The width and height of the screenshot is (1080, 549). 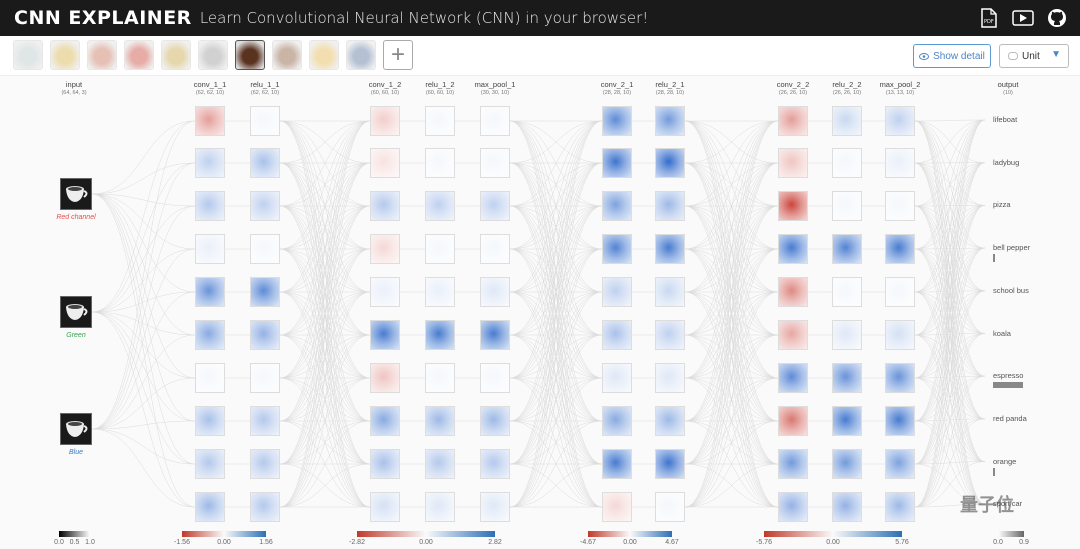 I want to click on thumbnail-koala, so click(x=213, y=55).